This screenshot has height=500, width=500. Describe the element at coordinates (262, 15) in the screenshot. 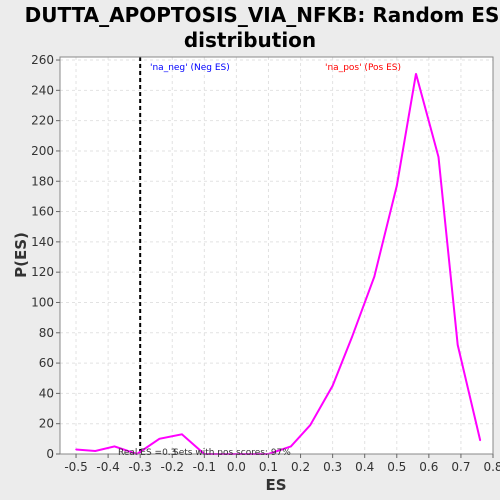

I see `chart-title-line1: DUTTA_APOPTOSIS_VIA_NFKB: Random ES` at that location.